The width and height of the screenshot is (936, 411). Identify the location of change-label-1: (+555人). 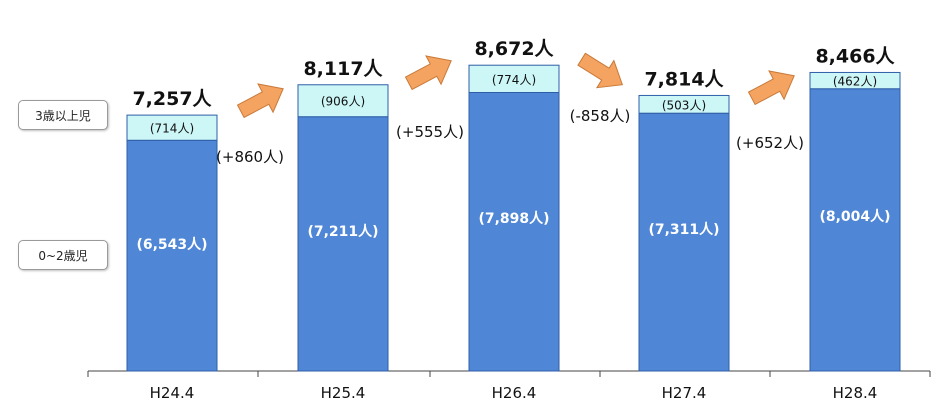
(430, 132).